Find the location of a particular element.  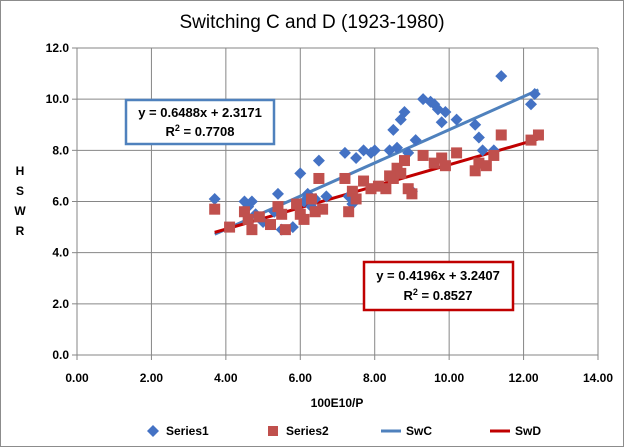

x-tick-label: 12.00 is located at coordinates (524, 378).